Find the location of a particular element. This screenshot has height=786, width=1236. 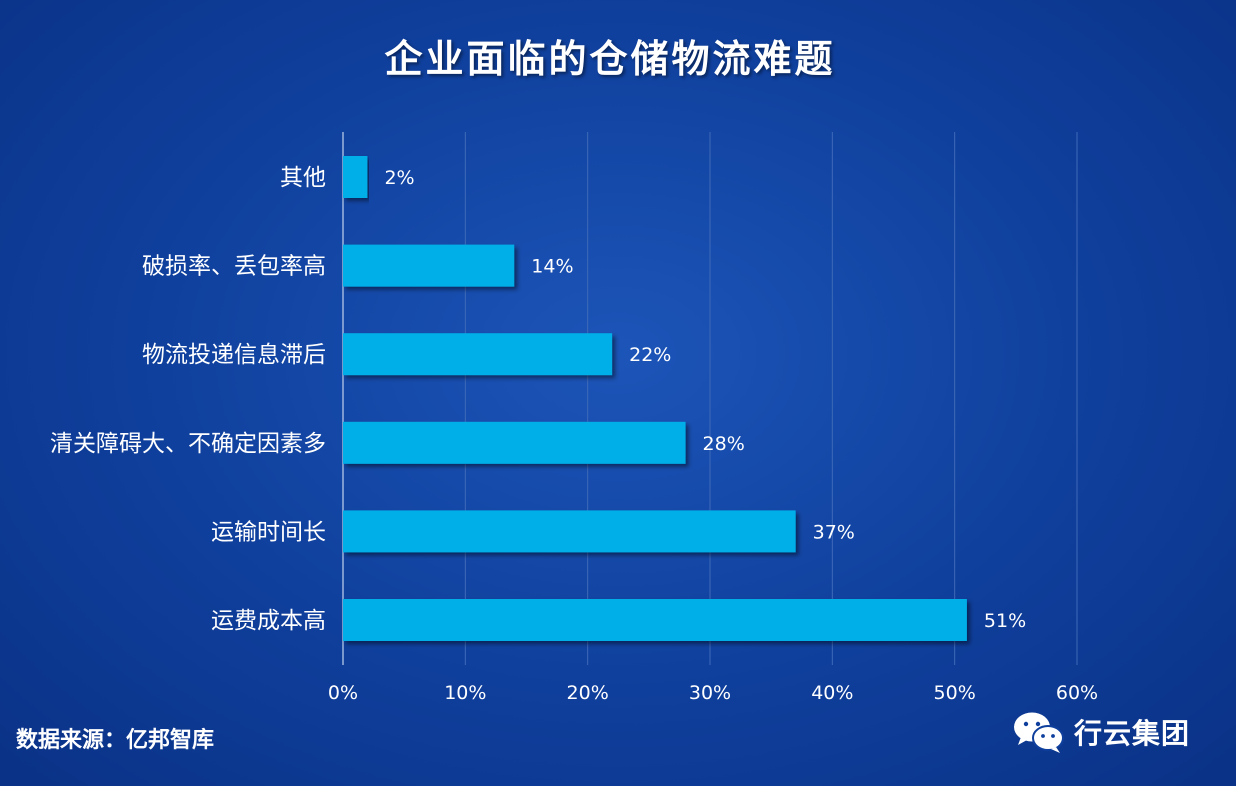

brand: 行云集团 is located at coordinates (1101, 732).